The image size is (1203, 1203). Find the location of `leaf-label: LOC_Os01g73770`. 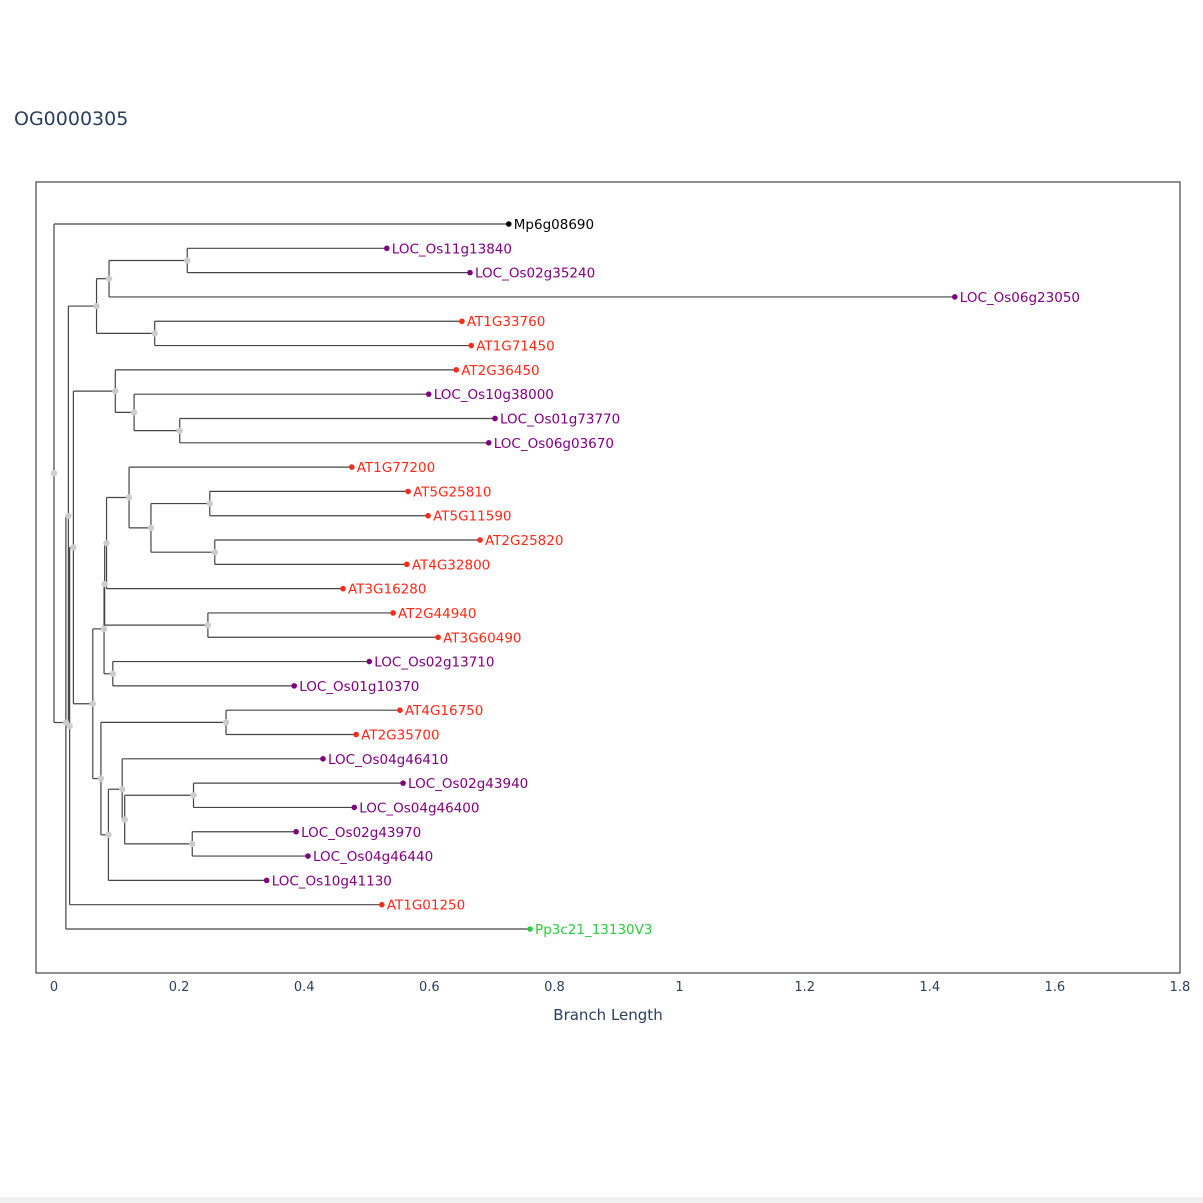

leaf-label: LOC_Os01g73770 is located at coordinates (560, 419).